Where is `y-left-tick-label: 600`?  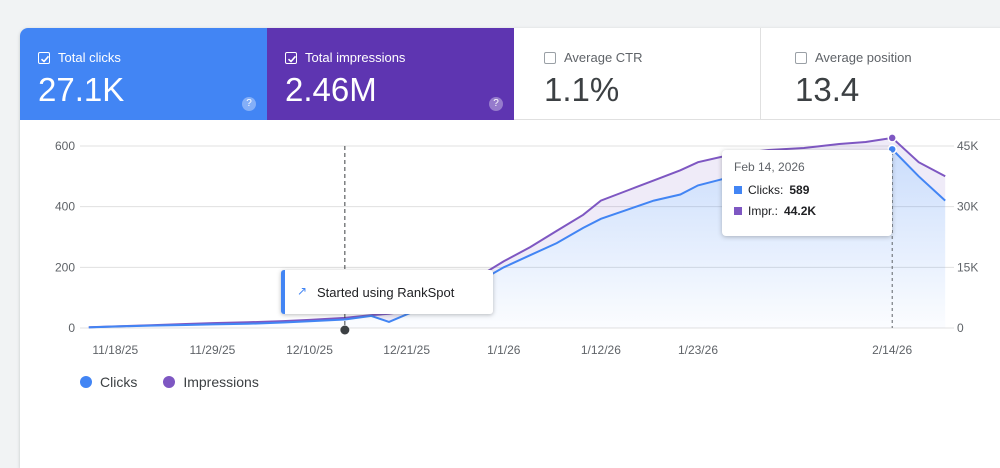 y-left-tick-label: 600 is located at coordinates (65, 146).